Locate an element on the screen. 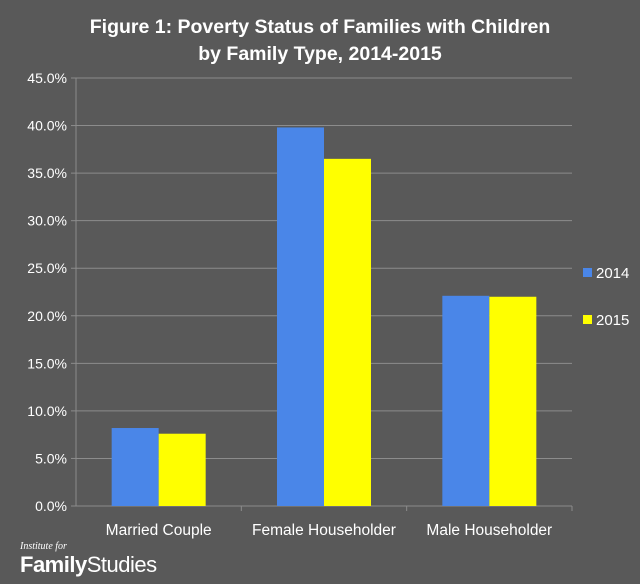  legend-swatch-2015 is located at coordinates (587, 319).